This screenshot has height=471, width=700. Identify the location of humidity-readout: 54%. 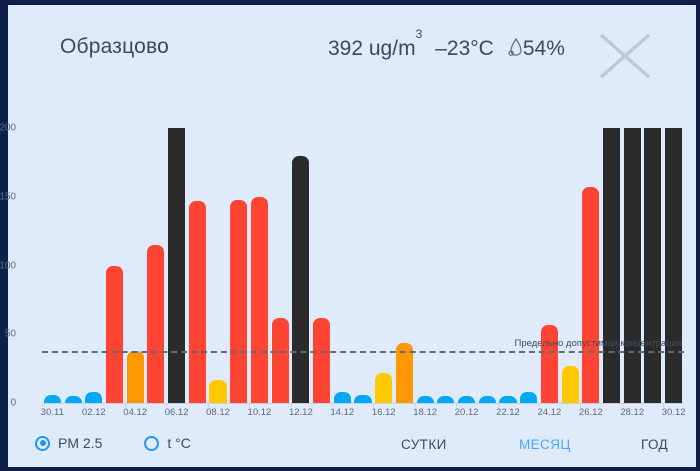
(536, 47).